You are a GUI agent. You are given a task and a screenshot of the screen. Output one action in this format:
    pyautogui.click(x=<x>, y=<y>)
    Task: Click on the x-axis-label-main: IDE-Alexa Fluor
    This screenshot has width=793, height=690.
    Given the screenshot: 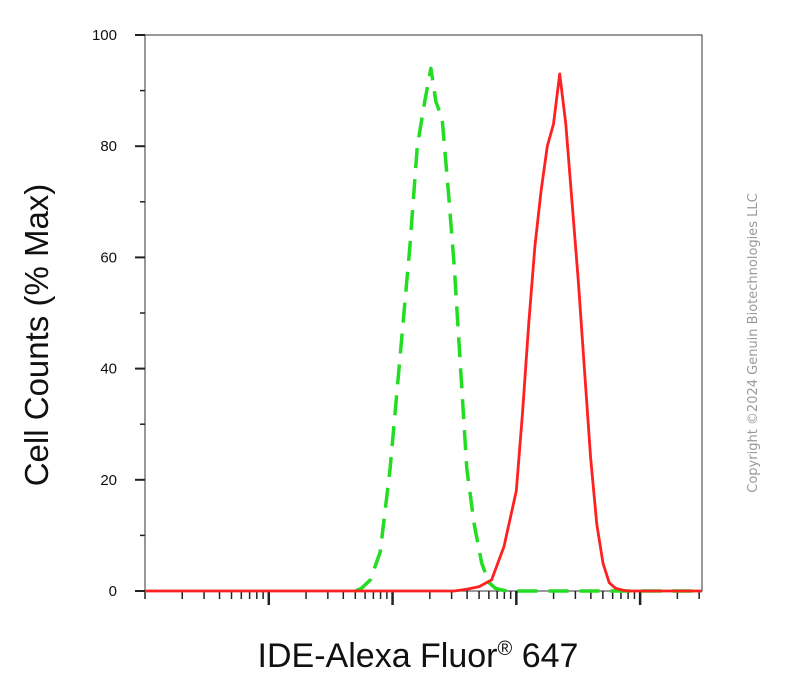 What is the action you would take?
    pyautogui.click(x=378, y=656)
    